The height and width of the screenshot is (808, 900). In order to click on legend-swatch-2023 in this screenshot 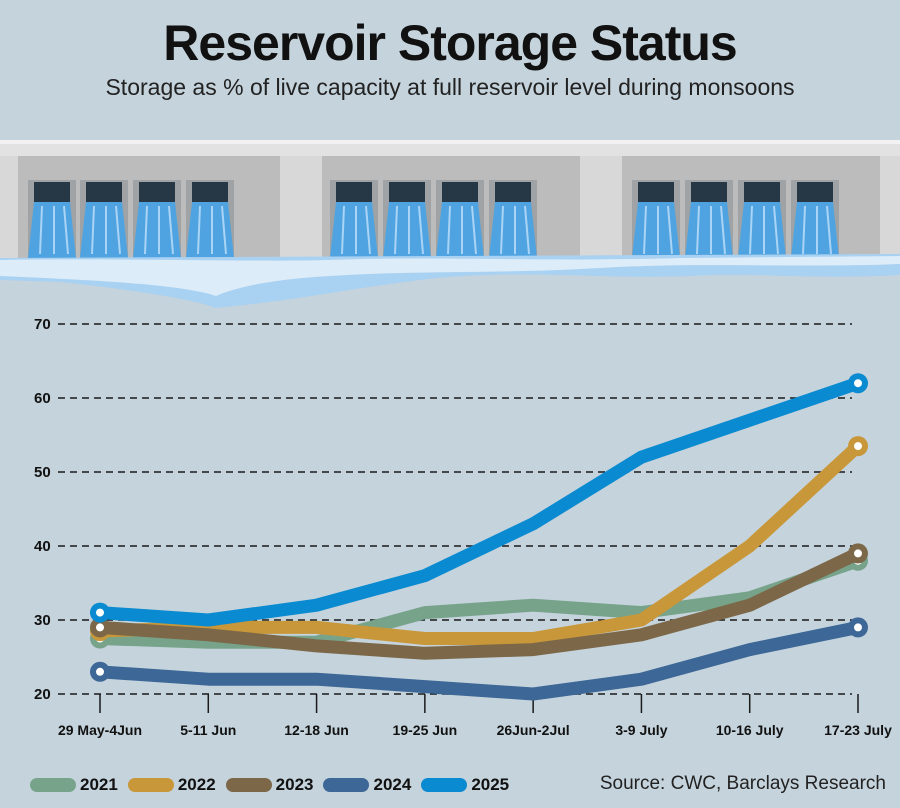, I will do `click(248, 785)`.